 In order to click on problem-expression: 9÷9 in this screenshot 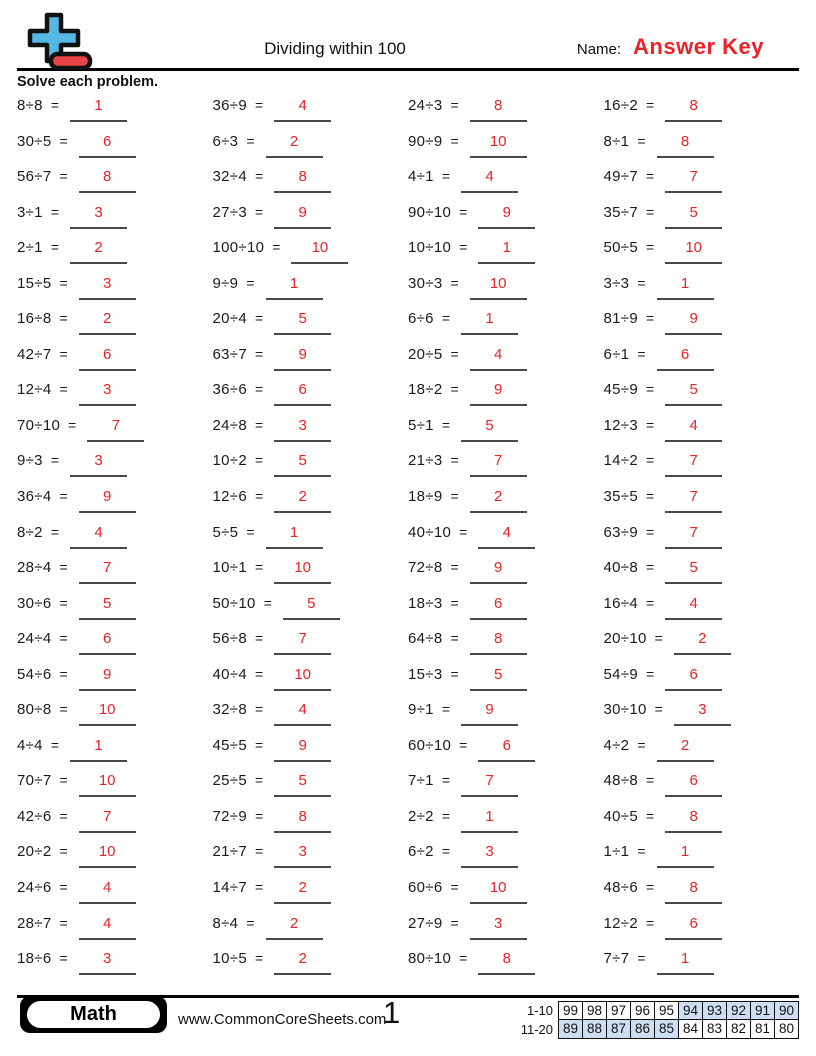, I will do `click(225, 283)`.